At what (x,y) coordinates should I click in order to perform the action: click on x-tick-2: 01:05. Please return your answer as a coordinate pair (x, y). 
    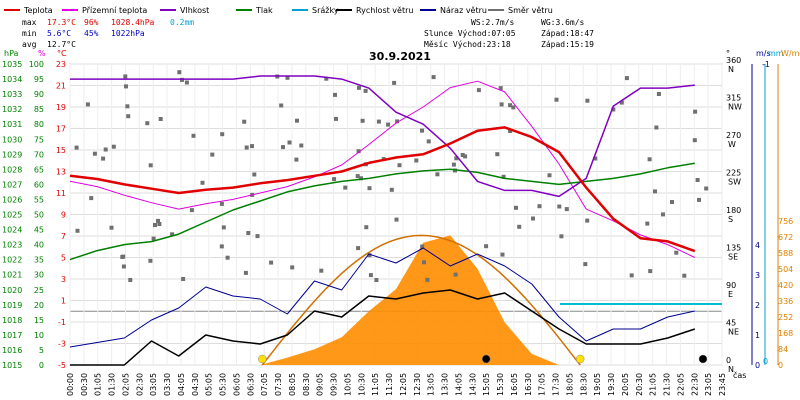
    Looking at the image, I should click on (98, 384).